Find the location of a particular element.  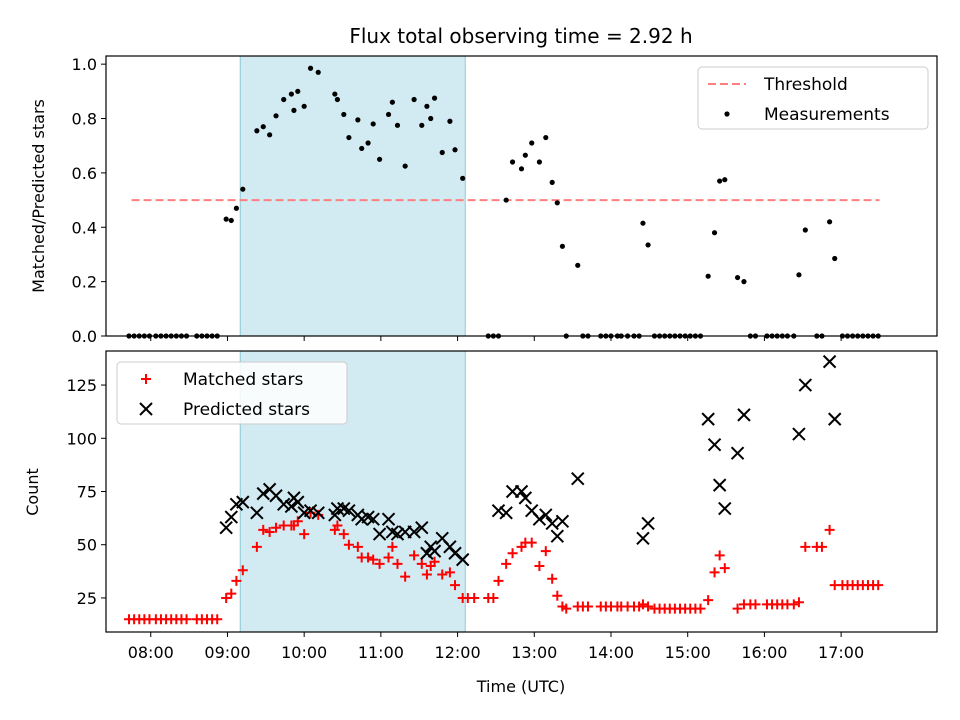

series-matched-stars is located at coordinates (504, 566).